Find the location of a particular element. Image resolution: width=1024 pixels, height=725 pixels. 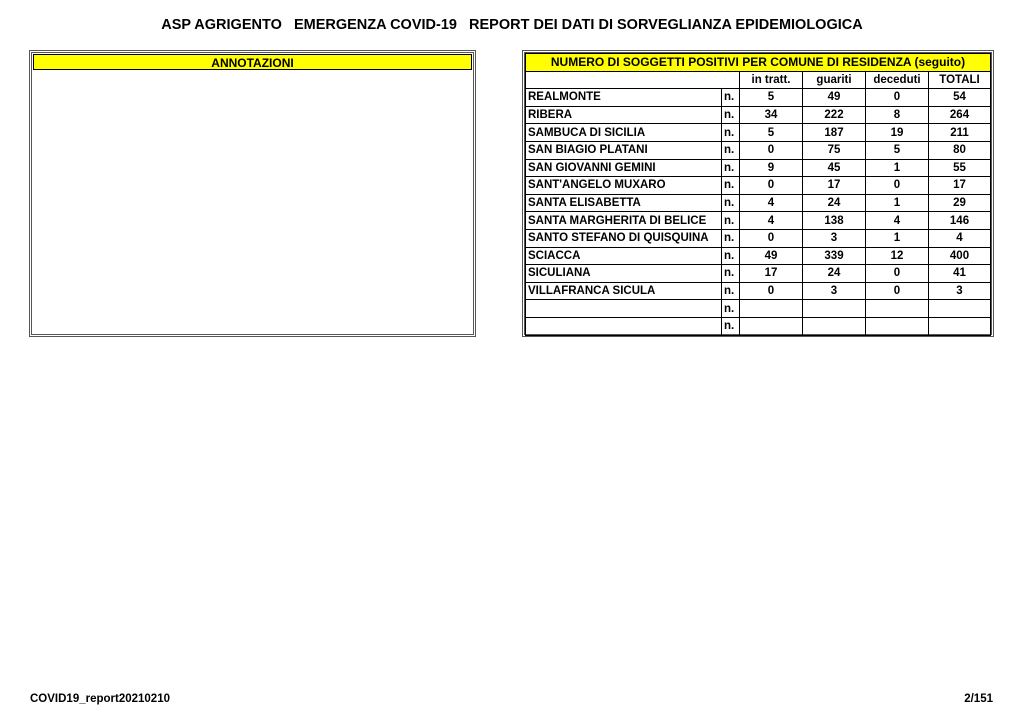

value-totali: 55 is located at coordinates (959, 168).